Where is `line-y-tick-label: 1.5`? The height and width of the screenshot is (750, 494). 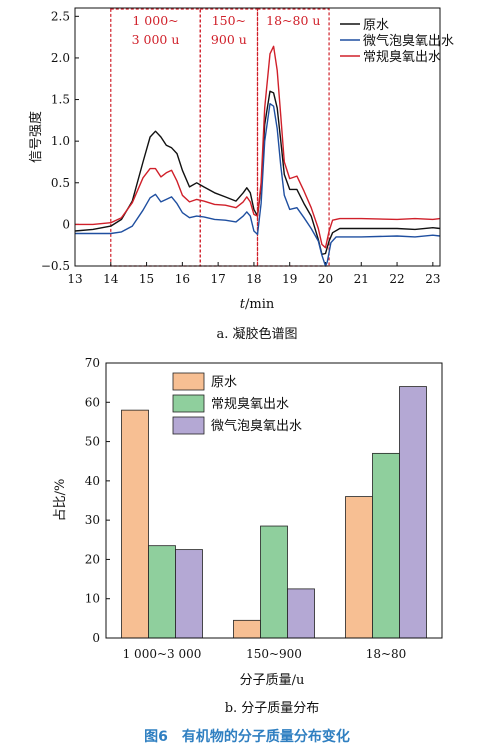 line-y-tick-label: 1.5 is located at coordinates (60, 100).